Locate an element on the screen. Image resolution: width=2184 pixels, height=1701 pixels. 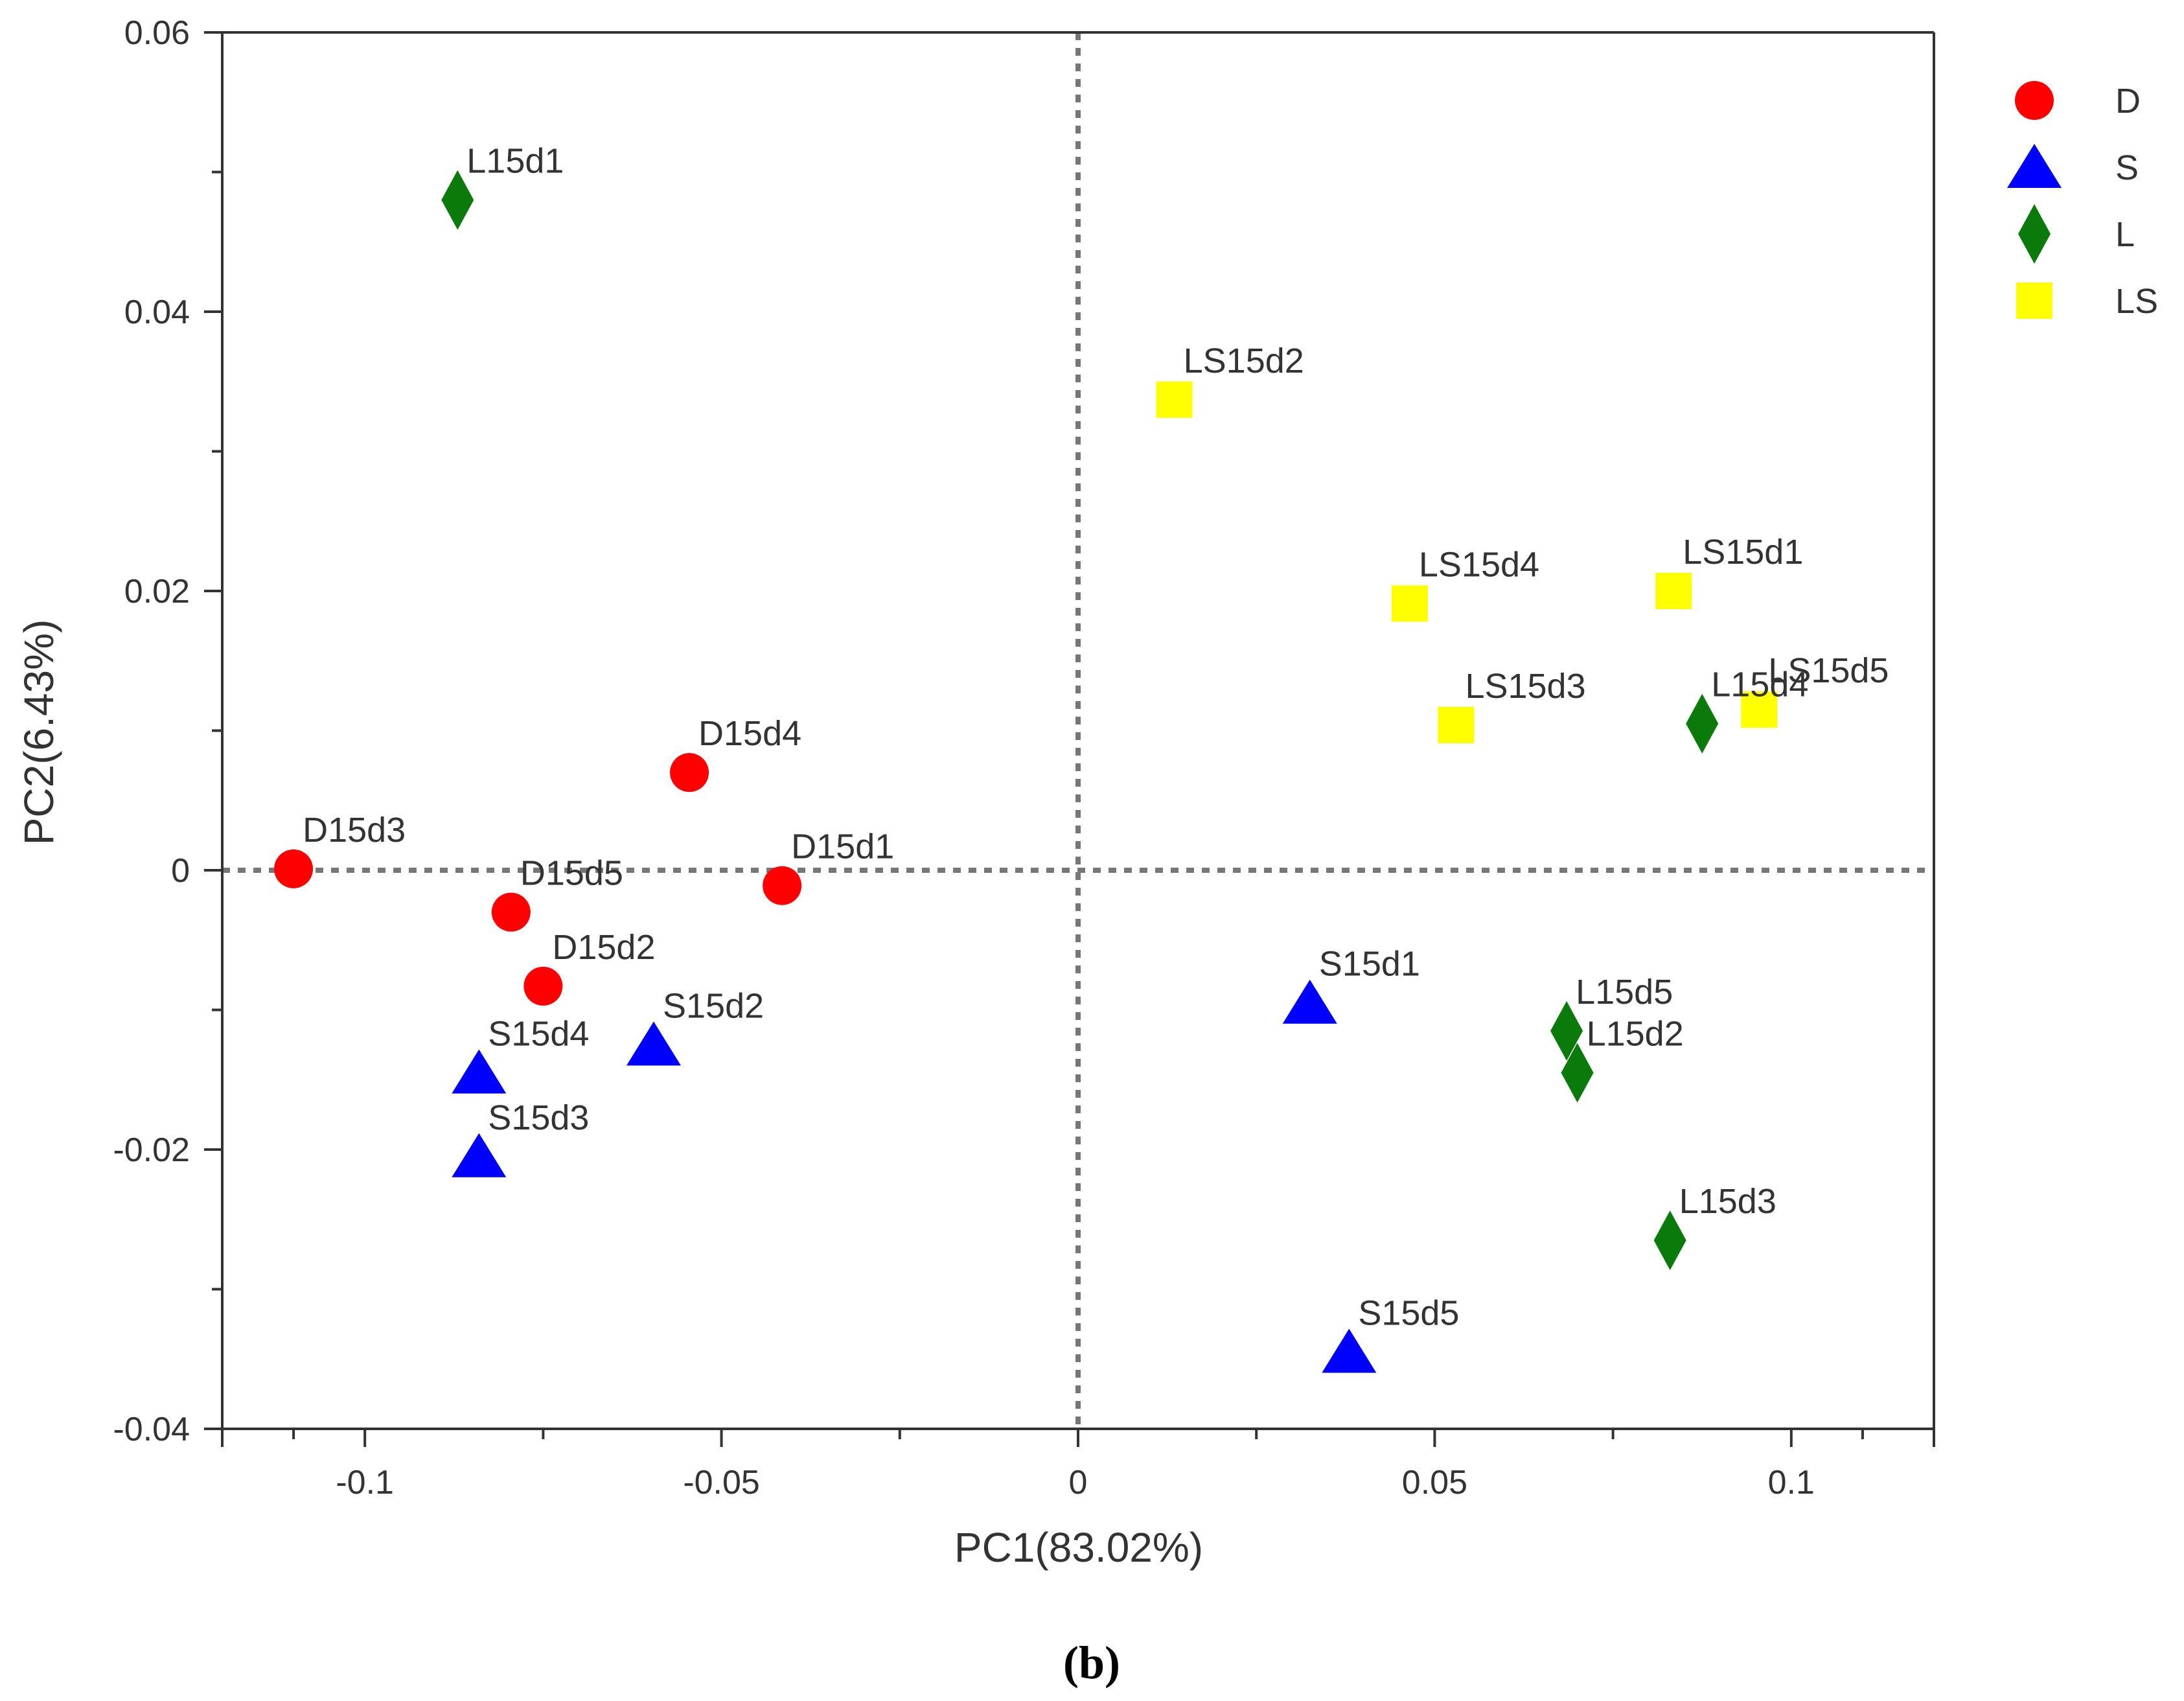
legend-label-ls: LS is located at coordinates (2136, 301).